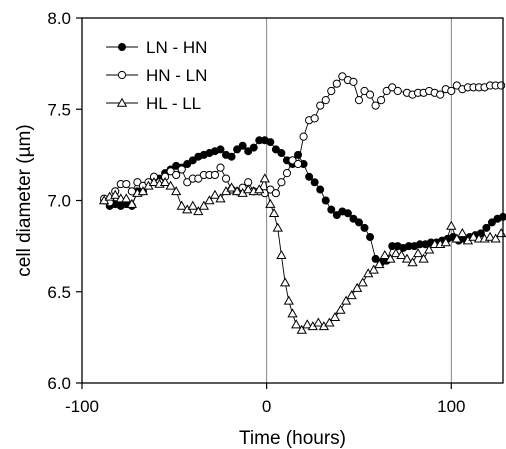  Describe the element at coordinates (176, 47) in the screenshot. I see `legend-label: LN - HN` at that location.